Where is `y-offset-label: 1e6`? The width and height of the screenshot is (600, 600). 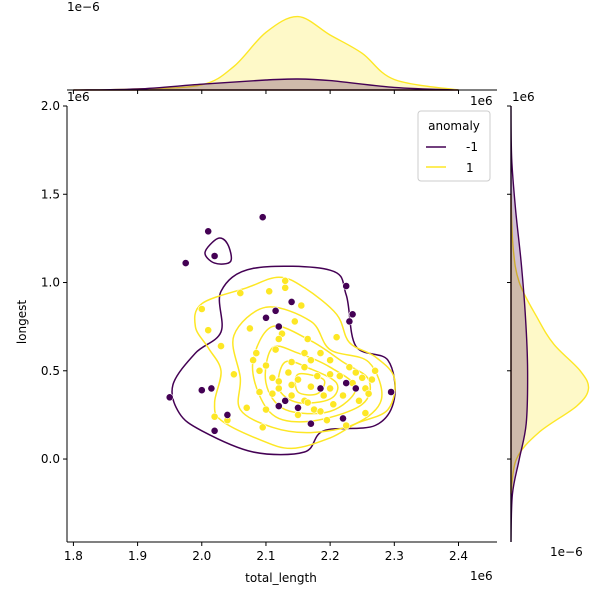 y-offset-label: 1e6 is located at coordinates (78, 97).